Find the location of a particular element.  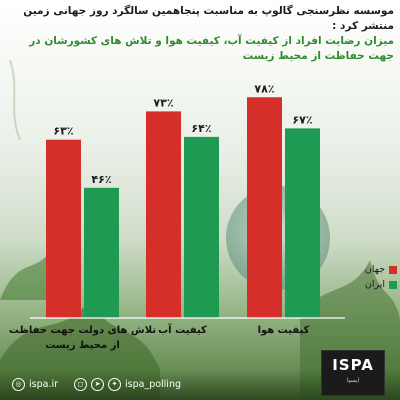

logo-subtitle: ایسپا is located at coordinates (353, 380).